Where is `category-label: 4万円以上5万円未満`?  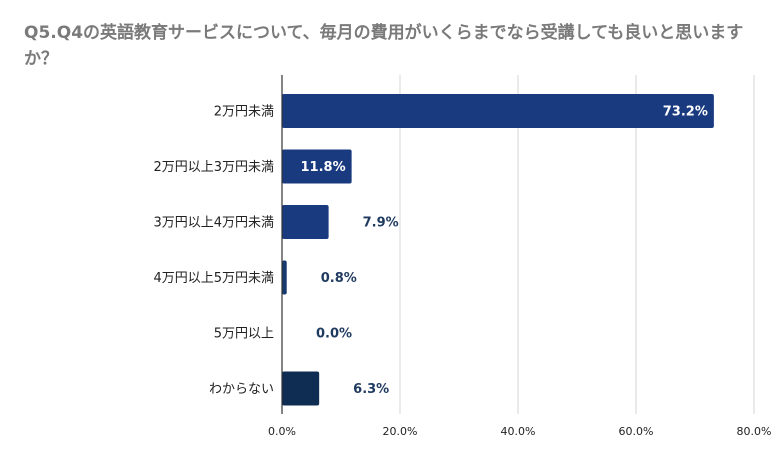 category-label: 4万円以上5万円未満 is located at coordinates (213, 278).